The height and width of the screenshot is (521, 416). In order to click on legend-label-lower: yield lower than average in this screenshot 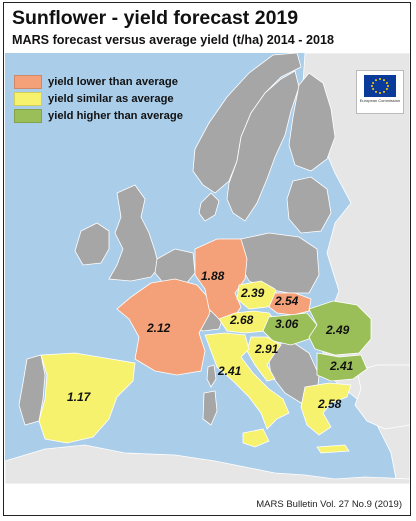, I will do `click(113, 81)`.